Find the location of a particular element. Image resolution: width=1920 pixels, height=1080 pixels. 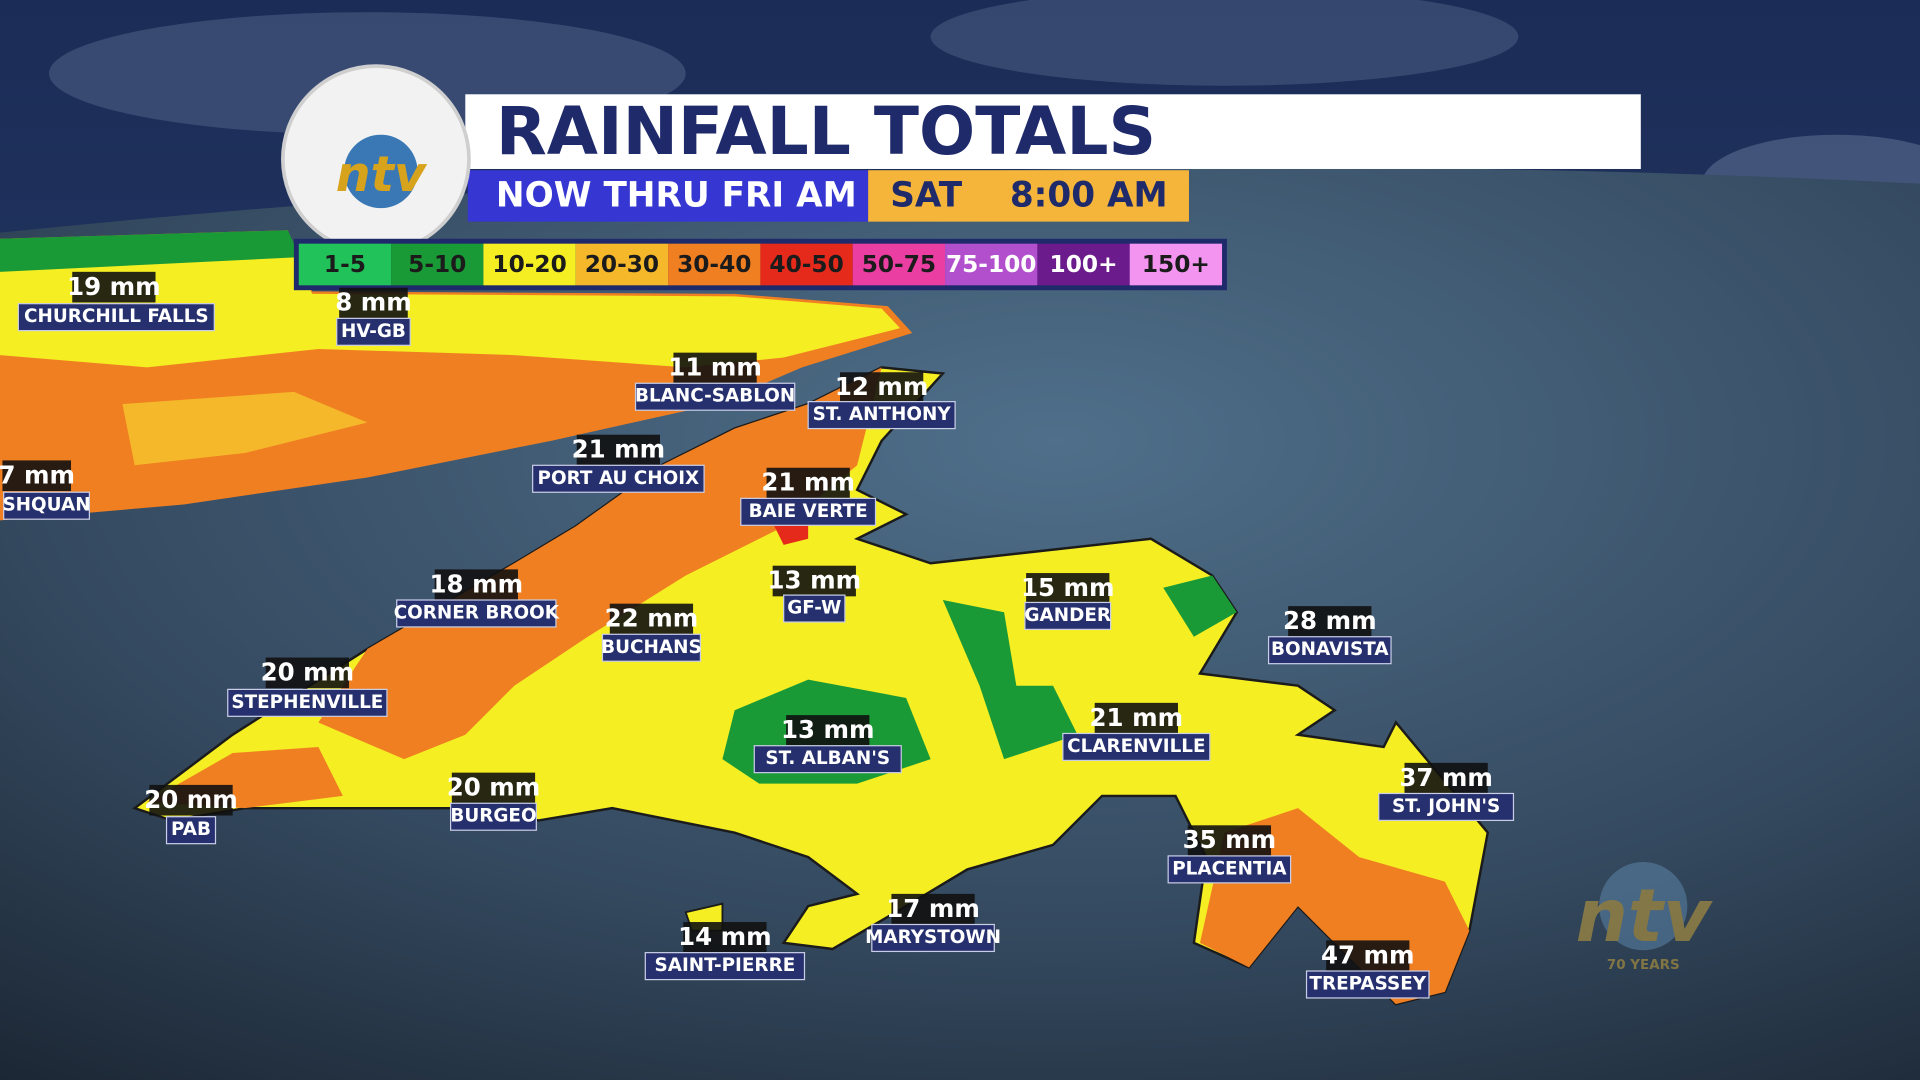

station: 20 mm STEPHENVILLE is located at coordinates (307, 687).